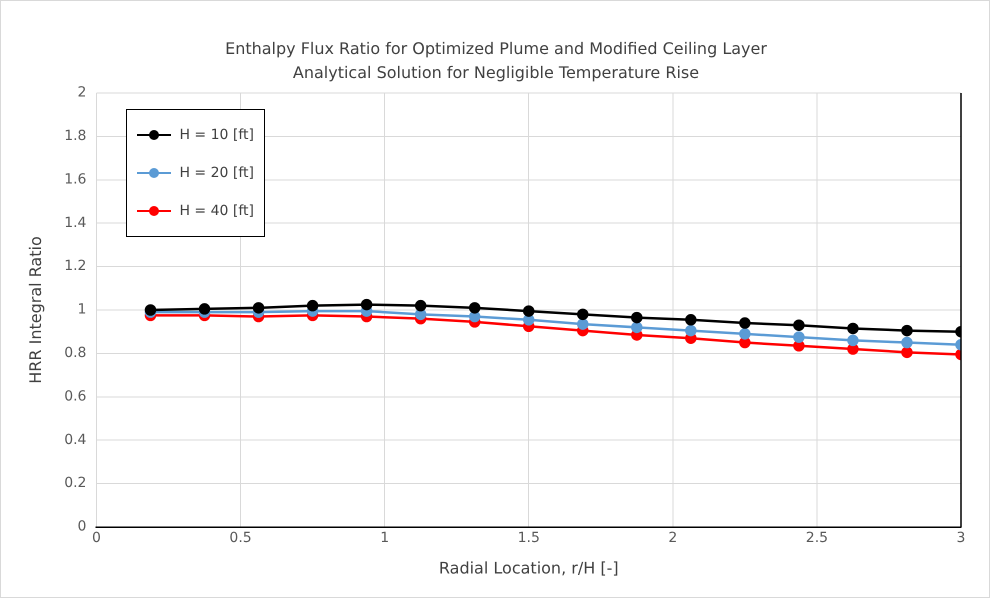  What do you see at coordinates (216, 135) in the screenshot?
I see `legend-label: H = 10 [ft]` at bounding box center [216, 135].